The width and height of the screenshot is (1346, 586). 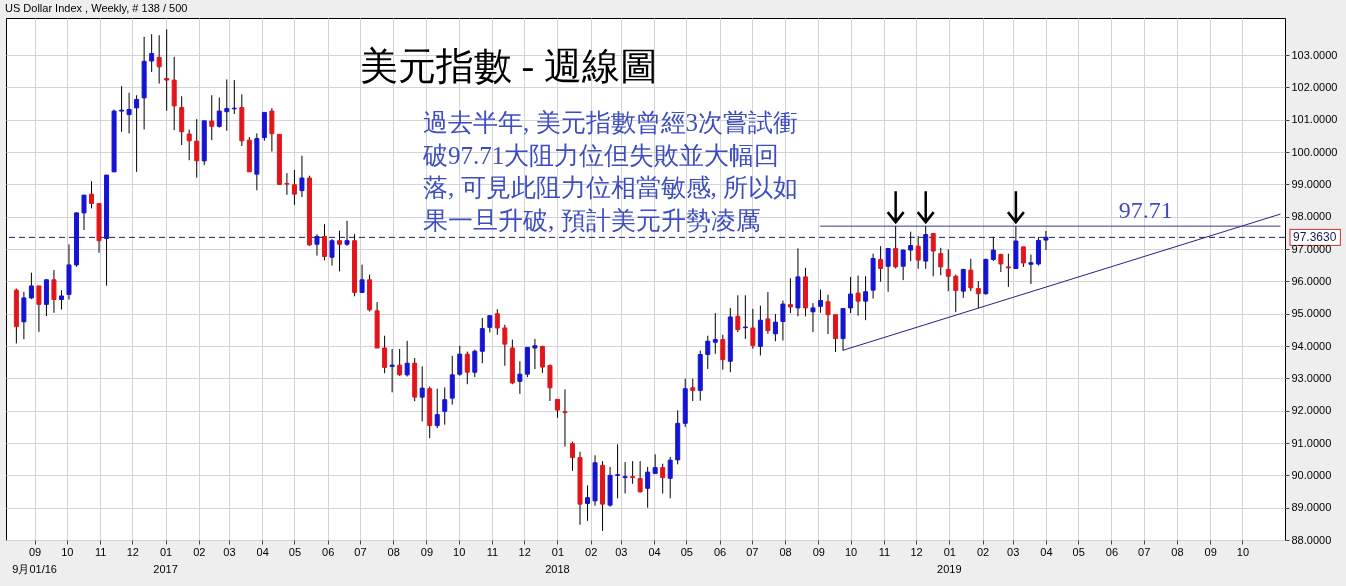 I want to click on text: 2017, so click(x=165, y=569).